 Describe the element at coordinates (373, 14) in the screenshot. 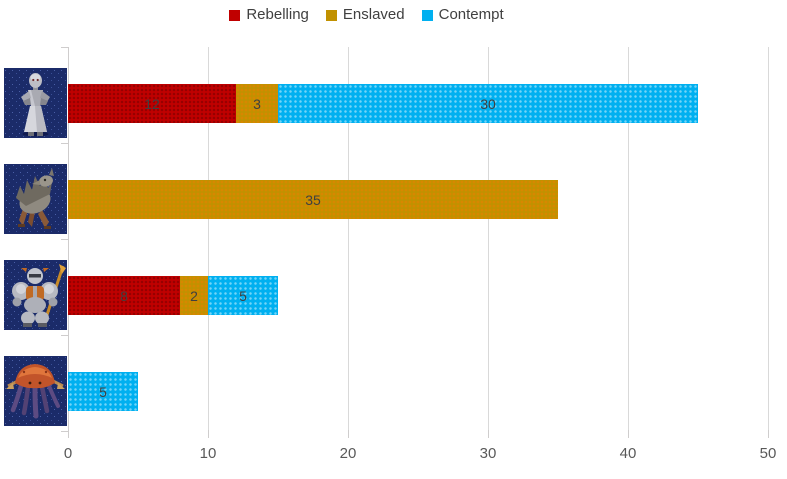

I see `legend-label: Enslaved` at that location.